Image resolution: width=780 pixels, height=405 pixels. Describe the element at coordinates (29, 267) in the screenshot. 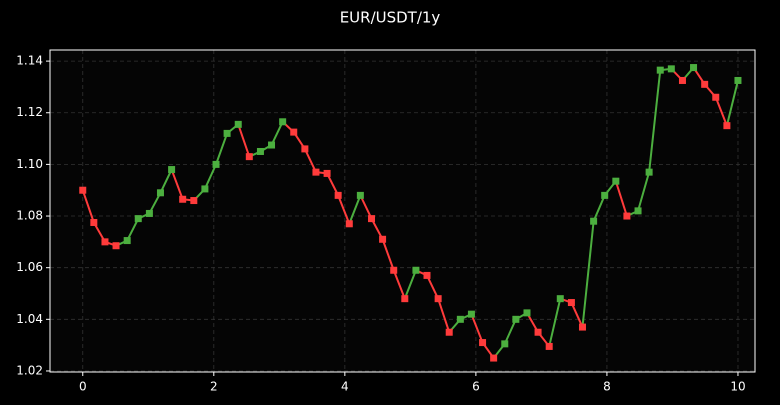

I see `y-tick-label: 1.06` at that location.